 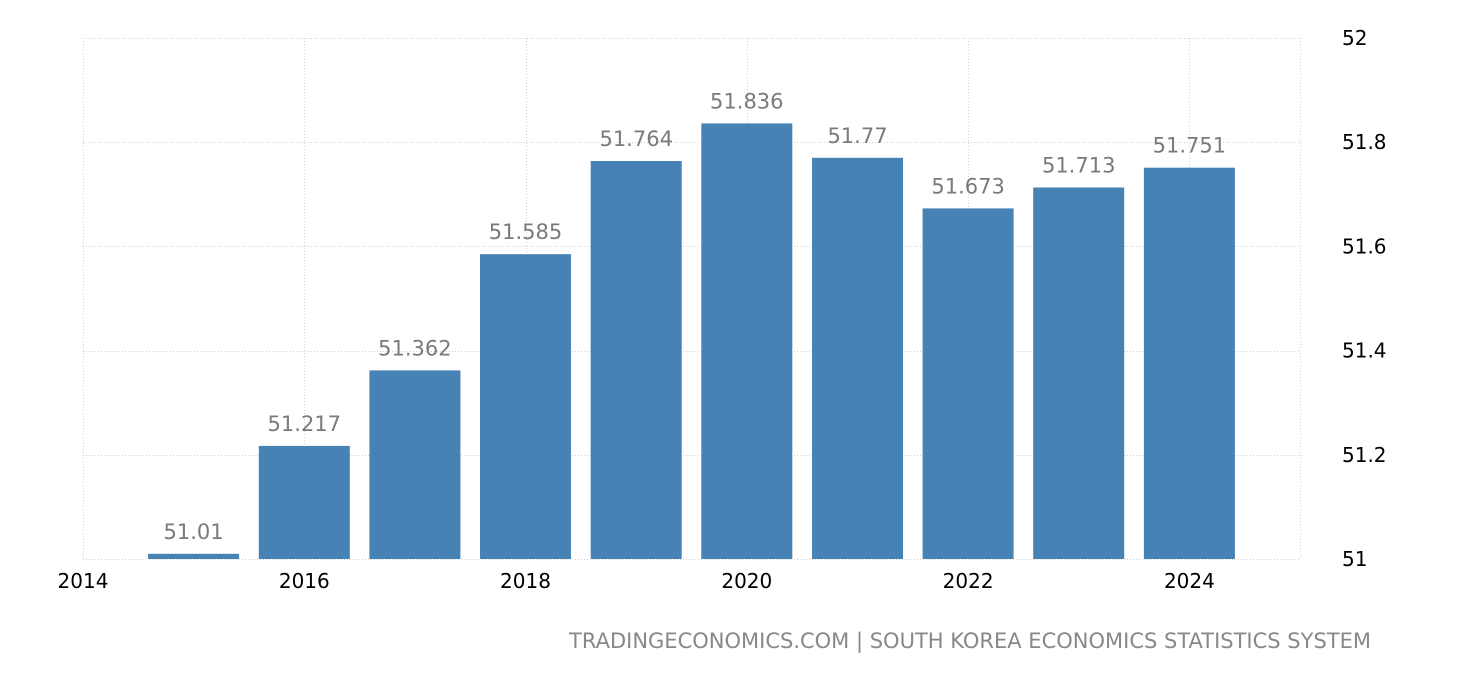 I want to click on bar-2019, so click(x=636, y=360).